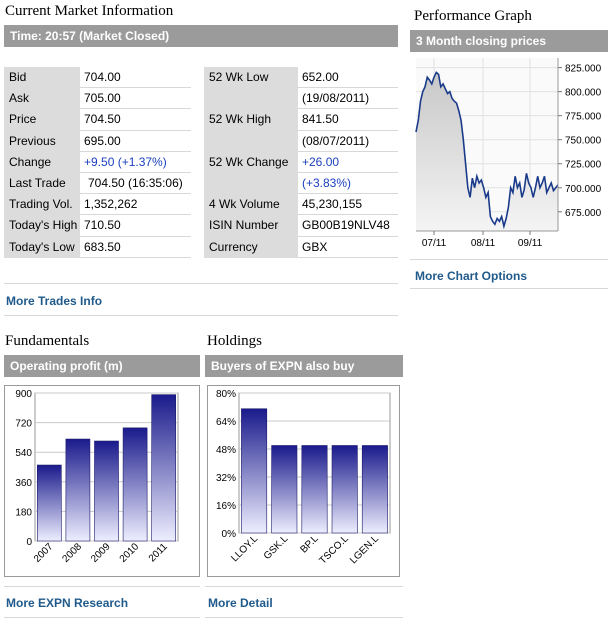  Describe the element at coordinates (509, 41) in the screenshot. I see `performance-subtitle-bar: 3 Month closing prices` at that location.